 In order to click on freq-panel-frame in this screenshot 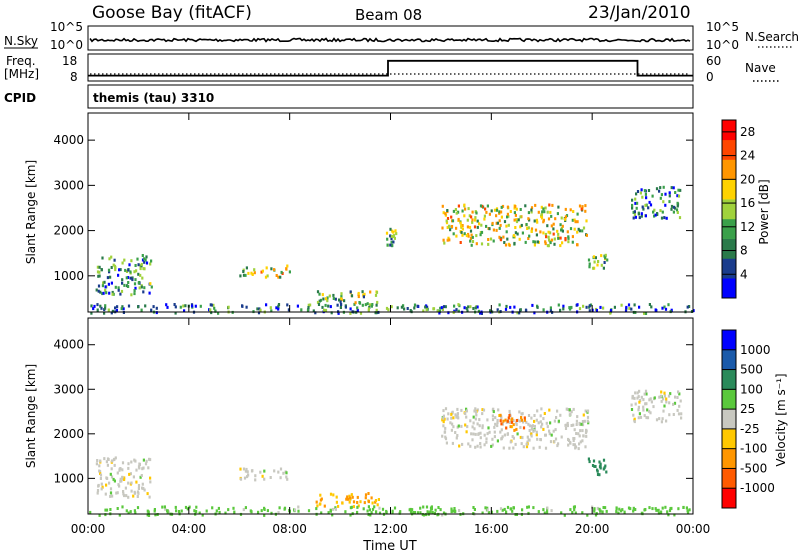, I will do `click(390, 67)`.